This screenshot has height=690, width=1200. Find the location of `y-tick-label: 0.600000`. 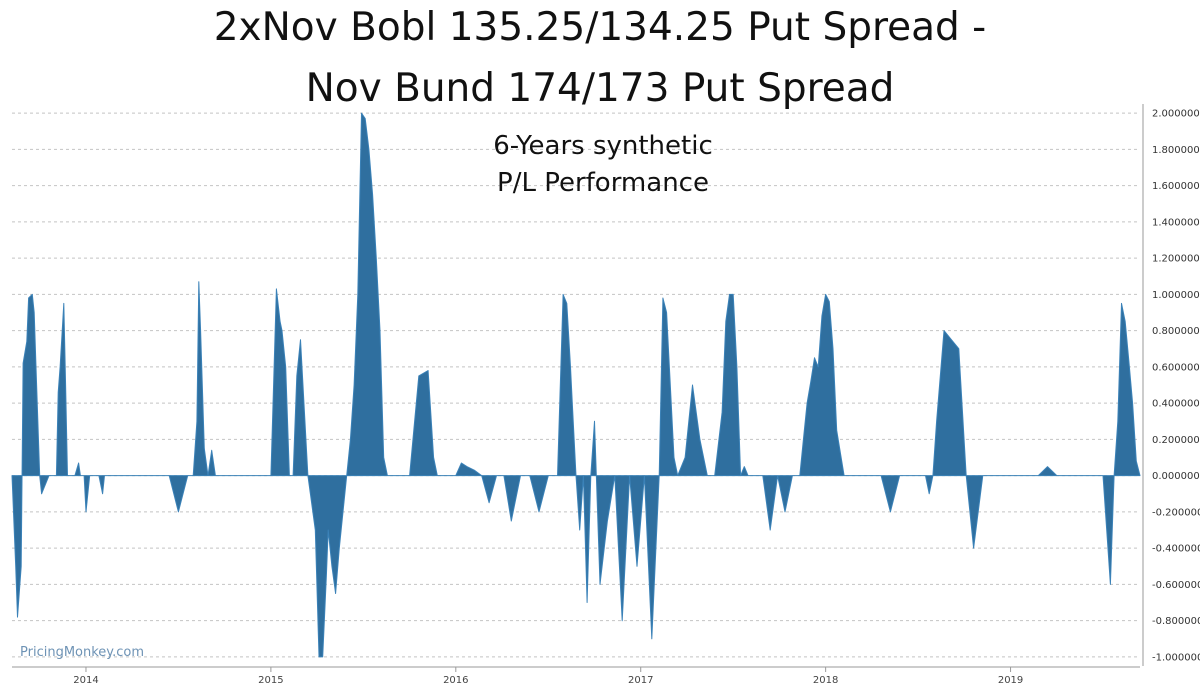

y-tick-label: 0.600000 is located at coordinates (1176, 367).